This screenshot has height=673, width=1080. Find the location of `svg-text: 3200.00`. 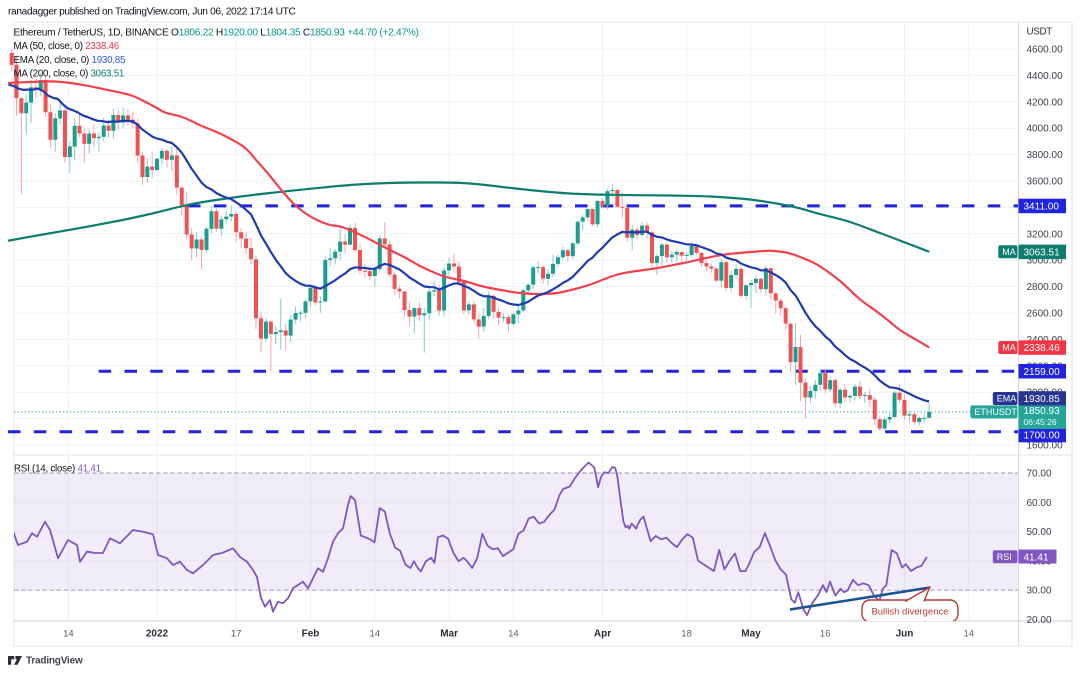

svg-text: 3200.00 is located at coordinates (1045, 234).